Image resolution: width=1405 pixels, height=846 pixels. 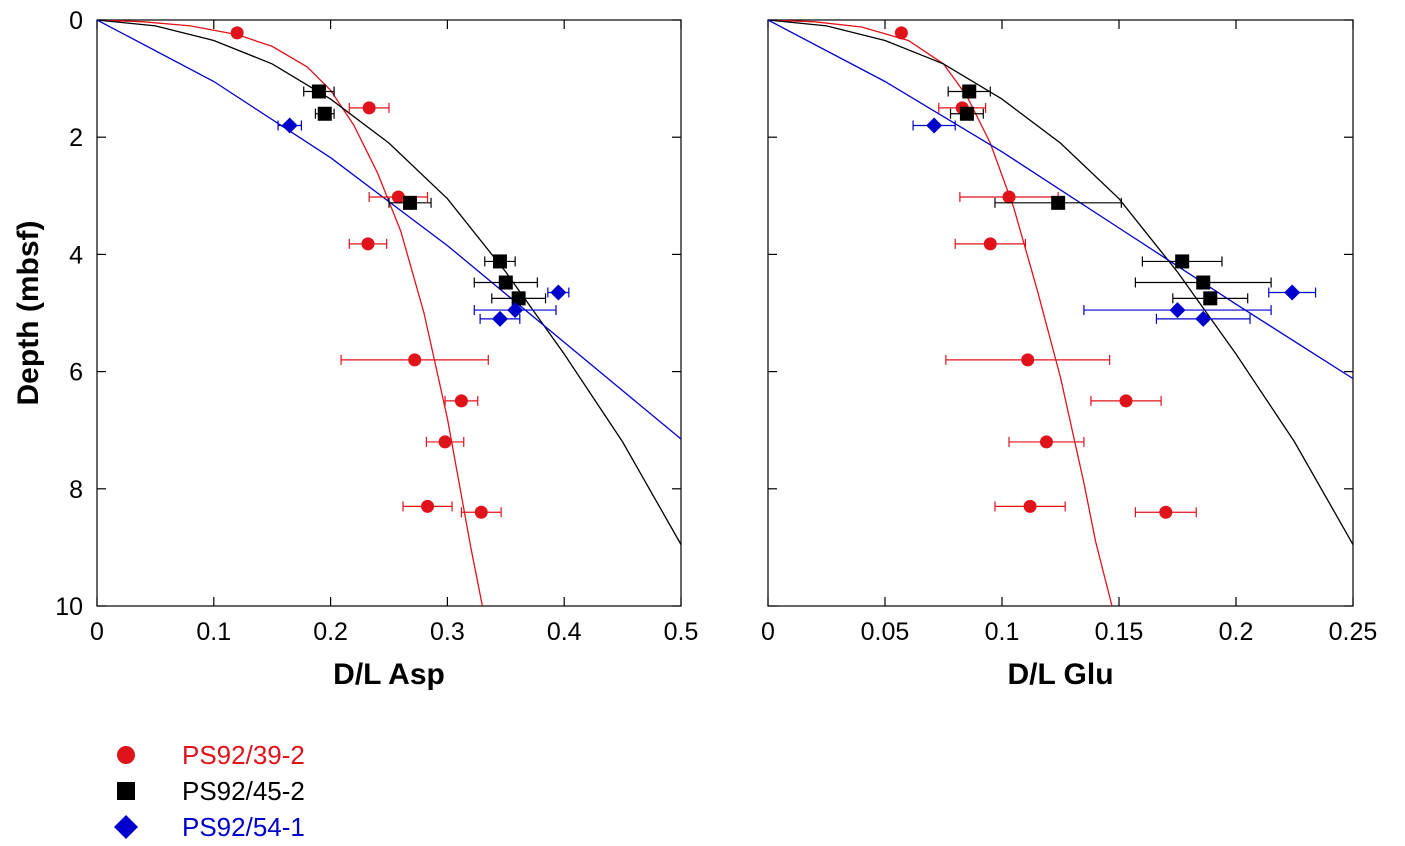 What do you see at coordinates (76, 373) in the screenshot?
I see `y-tick-label: 6` at bounding box center [76, 373].